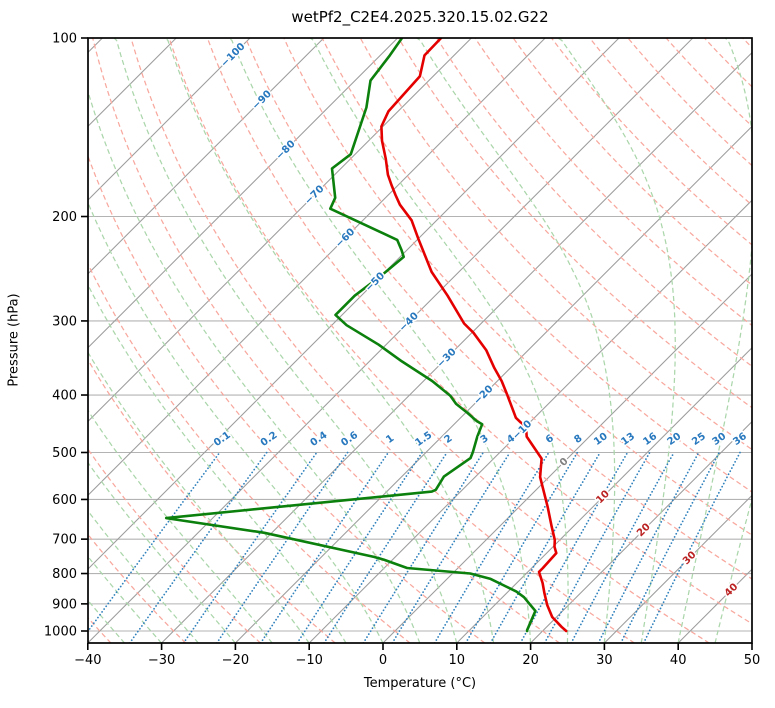 This screenshot has height=708, width=775. What do you see at coordinates (550, 439) in the screenshot?
I see `mixing-ratio-label: 6` at bounding box center [550, 439].